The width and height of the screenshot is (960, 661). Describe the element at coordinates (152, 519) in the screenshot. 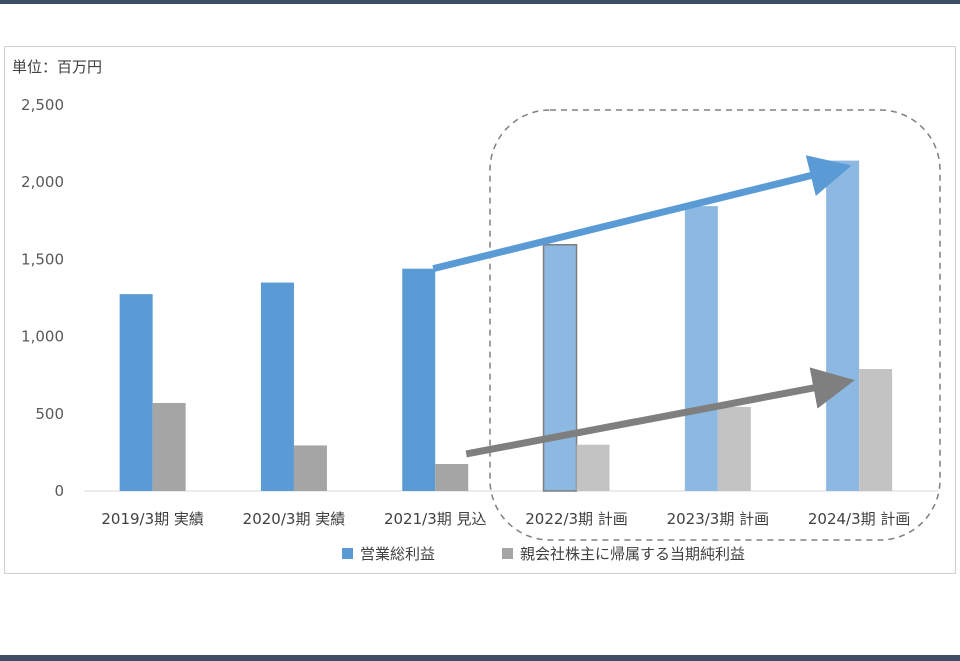

I see `x-tick-label: 2019/3期 実績` at that location.